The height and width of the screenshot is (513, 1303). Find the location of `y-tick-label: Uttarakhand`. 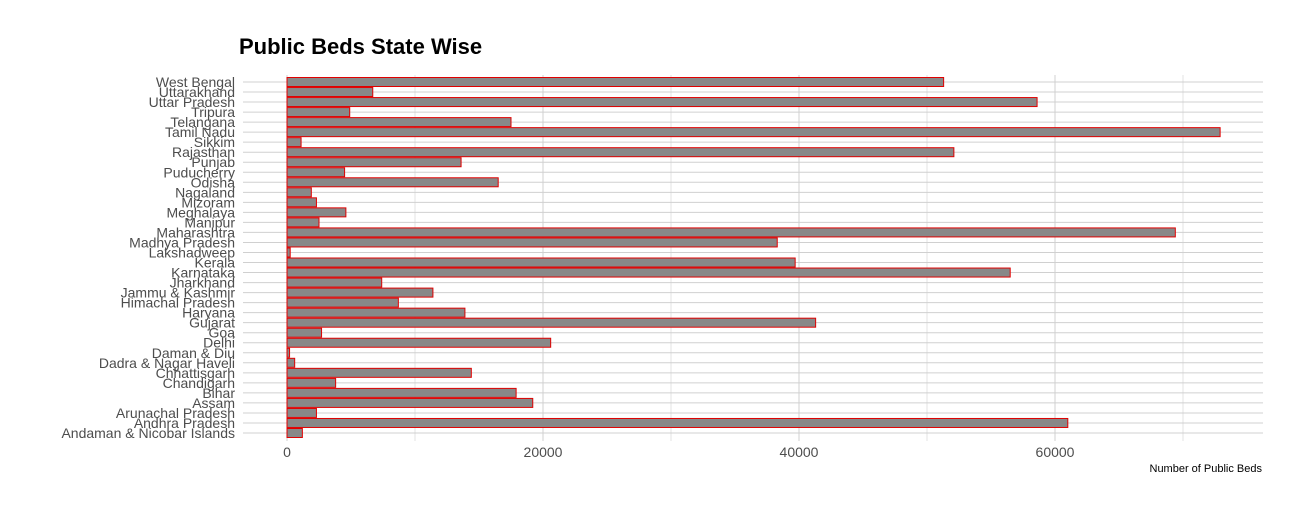

y-tick-label: Uttarakhand is located at coordinates (197, 92).